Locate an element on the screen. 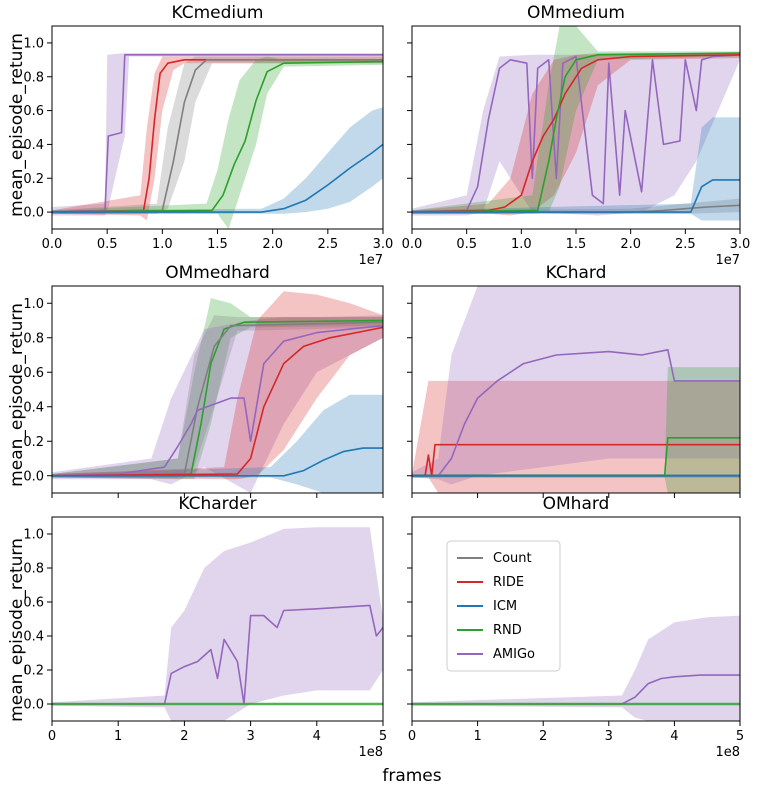  x-tick-label-omhard-1: 1 is located at coordinates (477, 736).